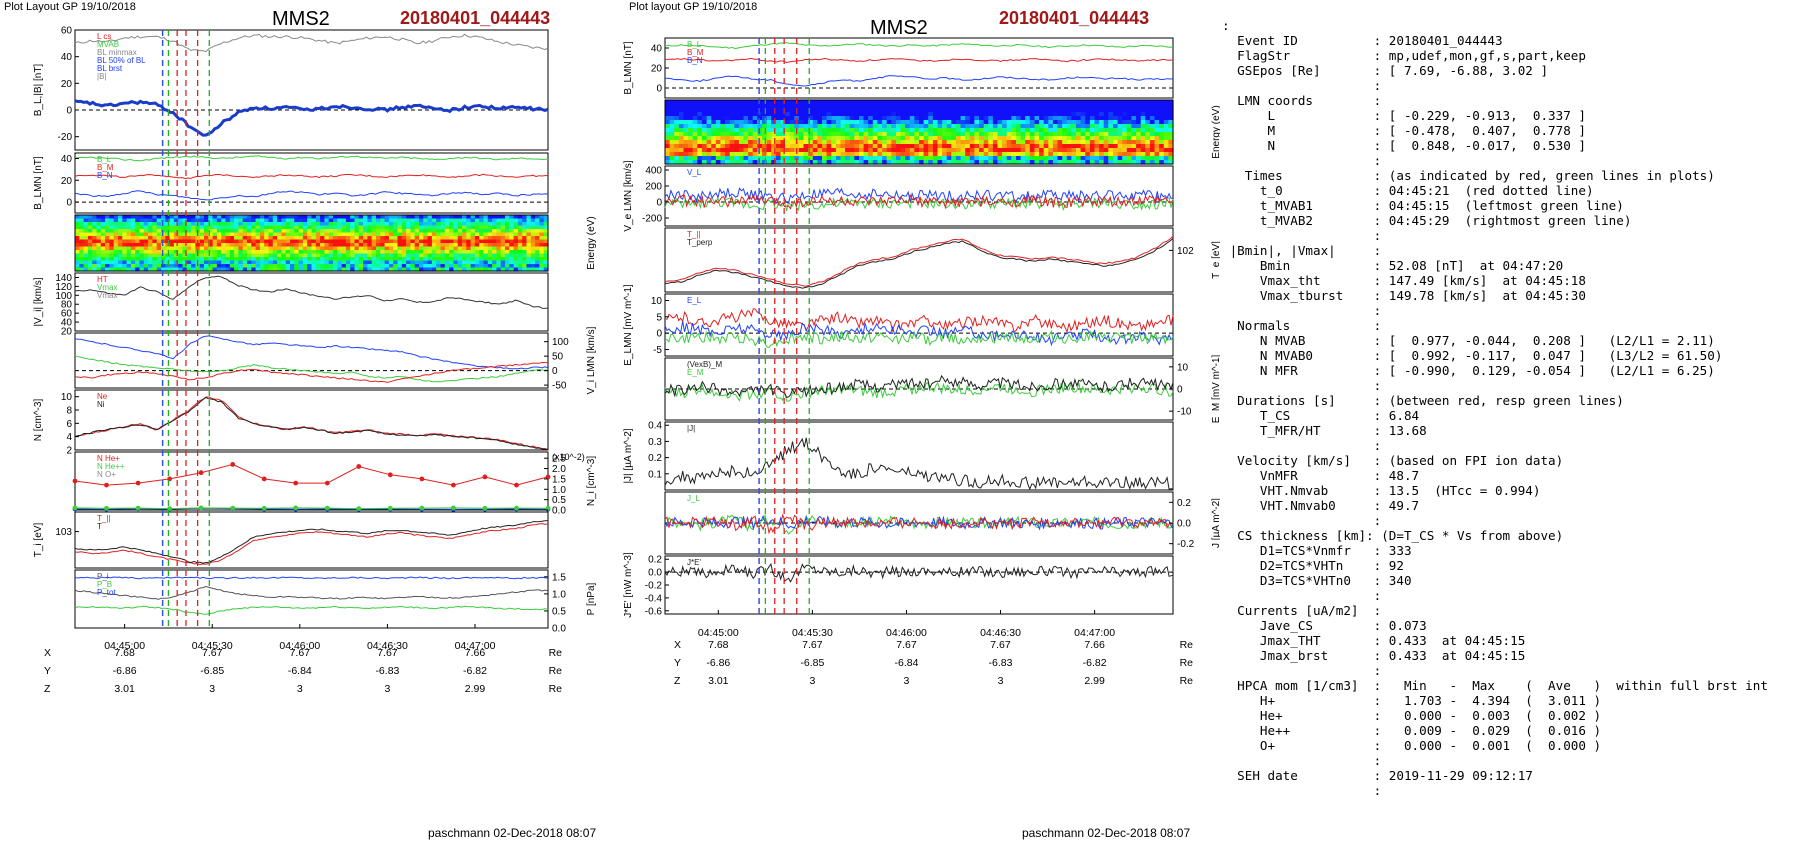  What do you see at coordinates (1317, 580) in the screenshot?
I see `summary-line: D3=TCS*VHTn0 : 340` at bounding box center [1317, 580].